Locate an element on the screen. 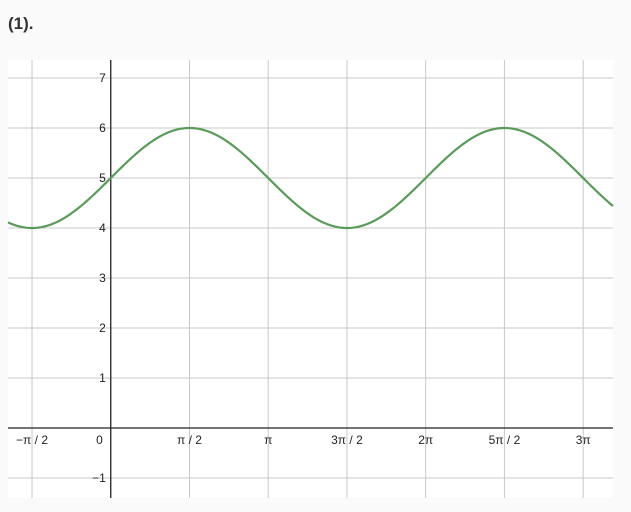  x-tick-label: 0 is located at coordinates (99, 440).